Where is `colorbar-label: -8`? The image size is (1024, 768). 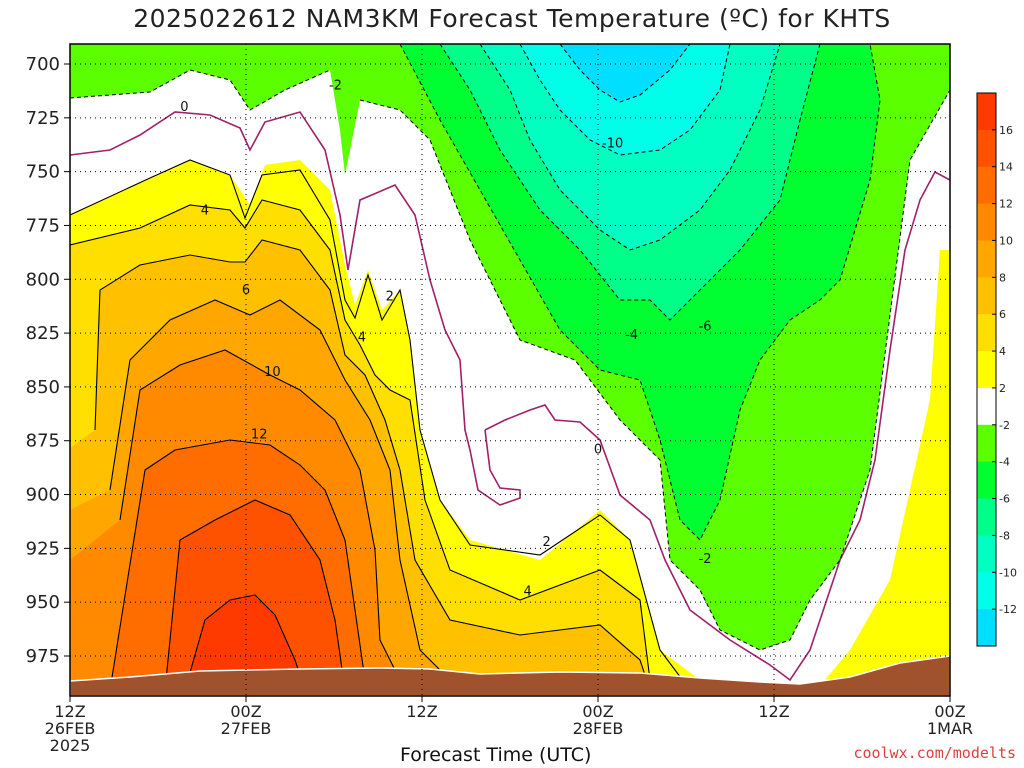
colorbar-label: -8 is located at coordinates (1004, 535).